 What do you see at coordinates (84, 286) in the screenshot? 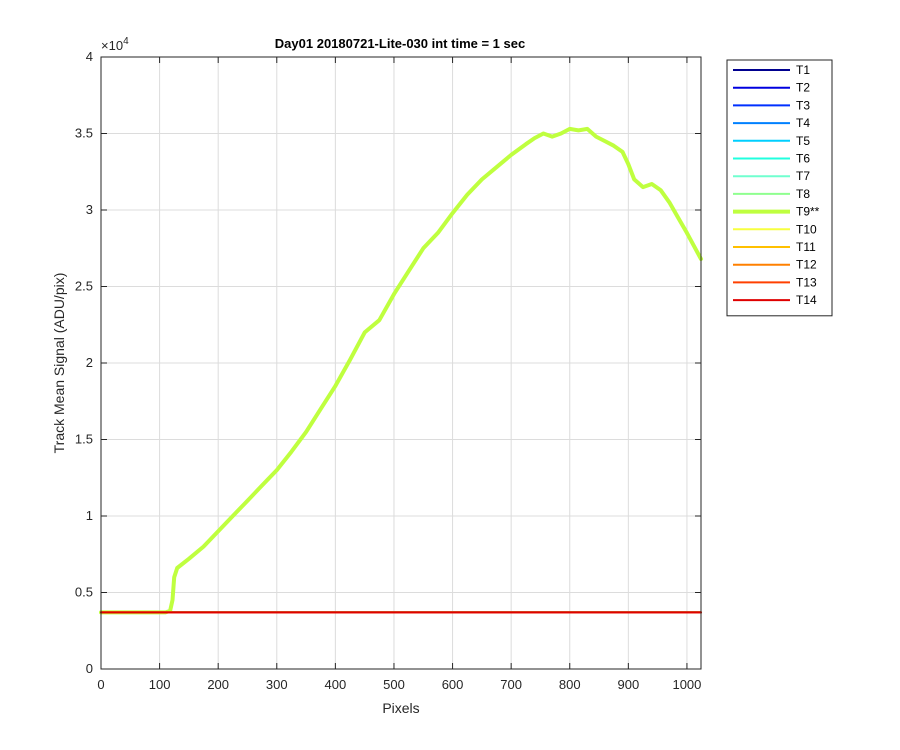
I see `y-tick-label: 2.5` at bounding box center [84, 286].